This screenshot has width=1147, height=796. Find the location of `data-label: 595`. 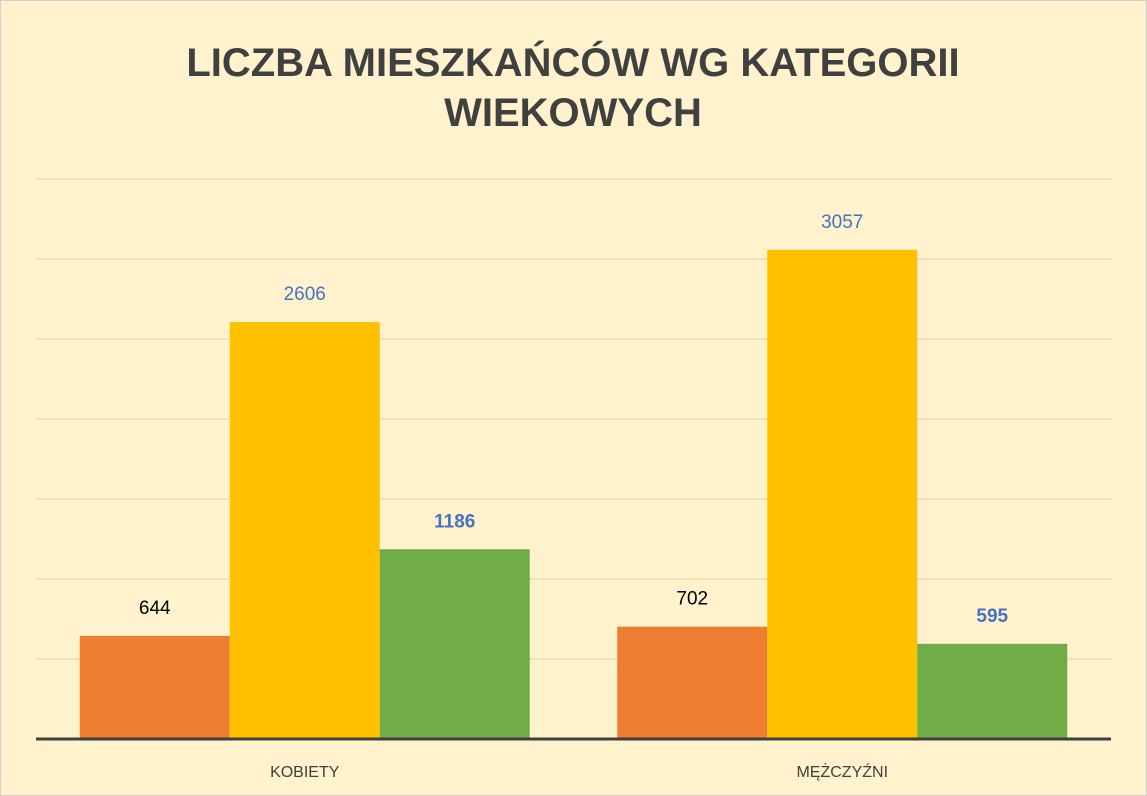

data-label: 595 is located at coordinates (992, 616).